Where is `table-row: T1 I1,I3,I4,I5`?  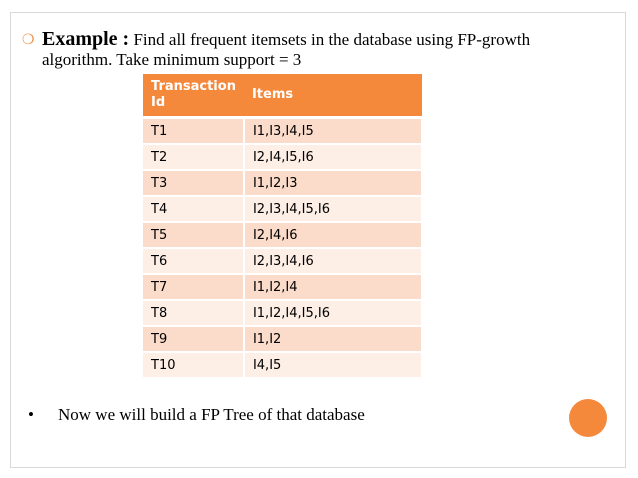
table-row: T1 I1,I3,I4,I5 is located at coordinates (283, 131).